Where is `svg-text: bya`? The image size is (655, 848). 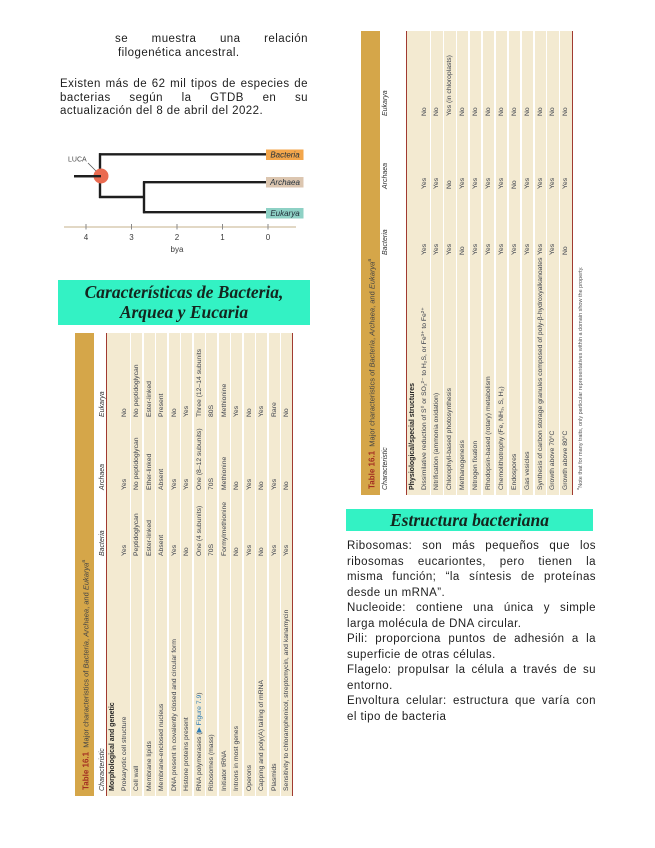
svg-text: bya is located at coordinates (177, 249).